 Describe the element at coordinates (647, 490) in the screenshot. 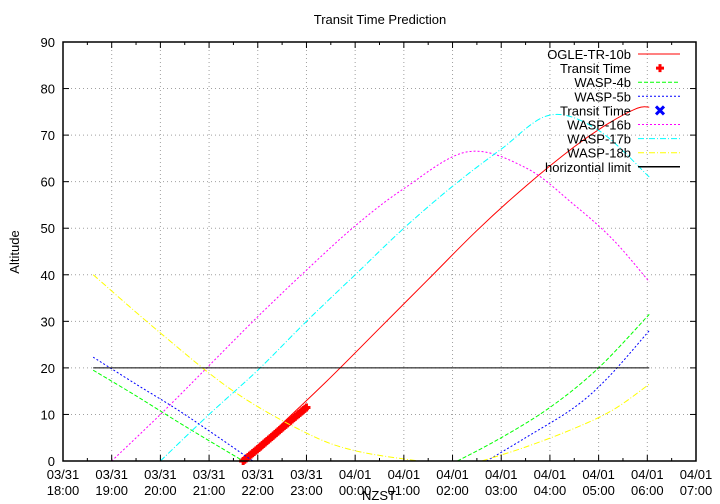

I see `x-tick-label-time: 06:00` at that location.